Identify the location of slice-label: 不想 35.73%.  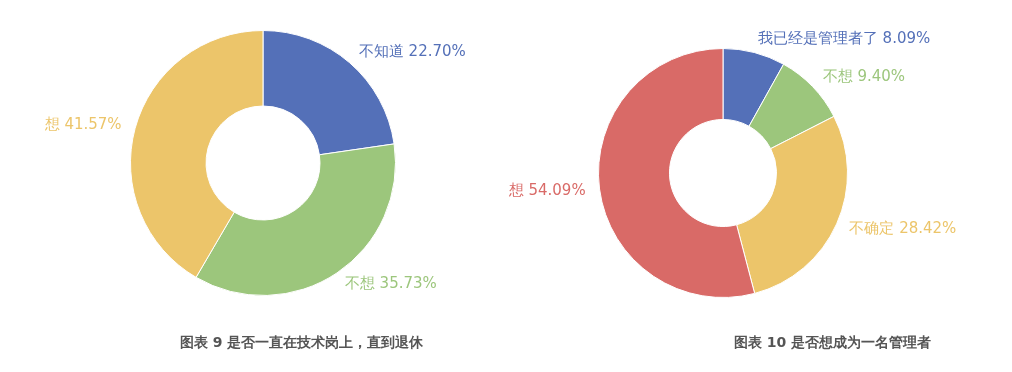
(390, 283).